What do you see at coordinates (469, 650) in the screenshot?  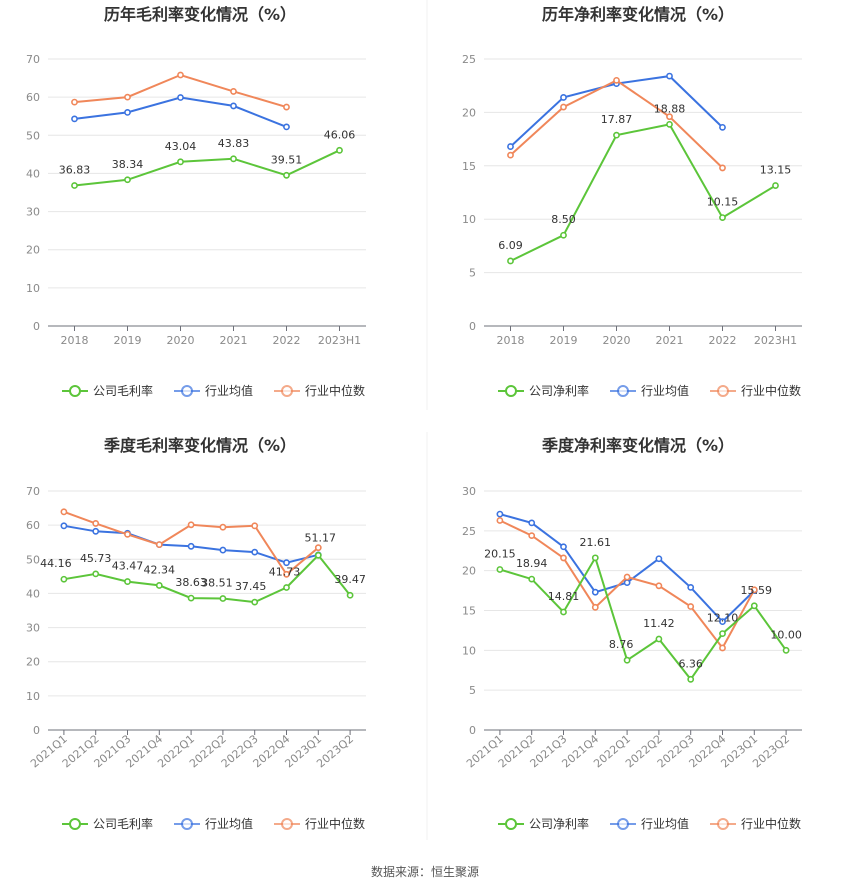 I see `y-tick-label: 10` at bounding box center [469, 650].